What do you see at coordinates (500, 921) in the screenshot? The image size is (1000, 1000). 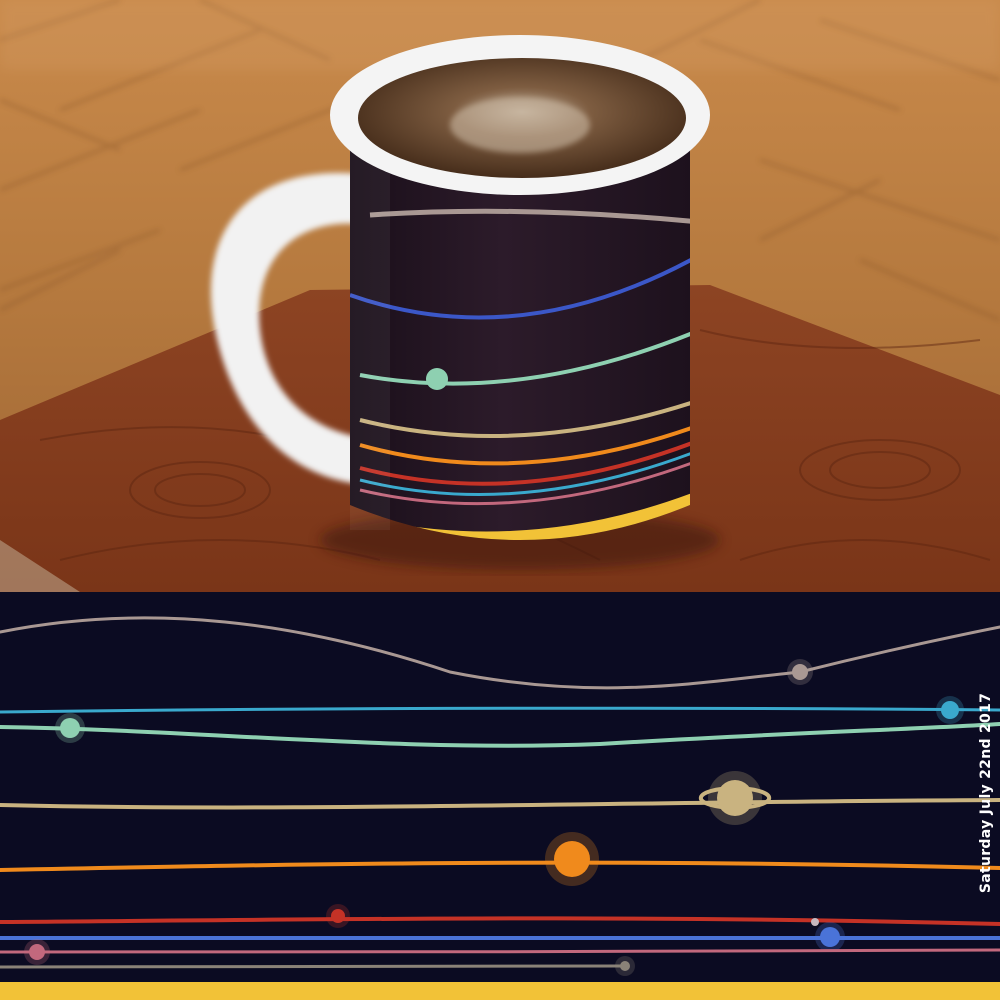 I see `orbit-red` at bounding box center [500, 921].